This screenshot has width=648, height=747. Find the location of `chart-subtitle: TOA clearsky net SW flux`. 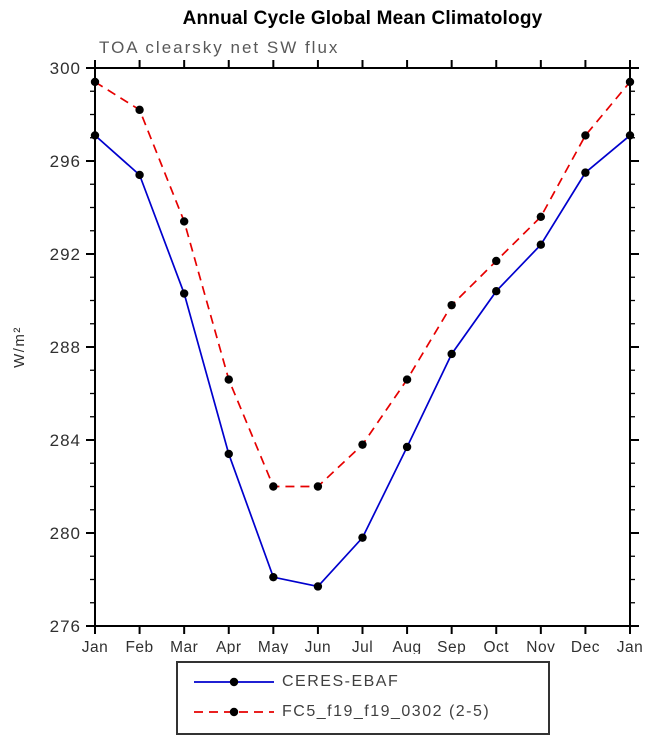

chart-subtitle: TOA clearsky net SW flux is located at coordinates (219, 47).